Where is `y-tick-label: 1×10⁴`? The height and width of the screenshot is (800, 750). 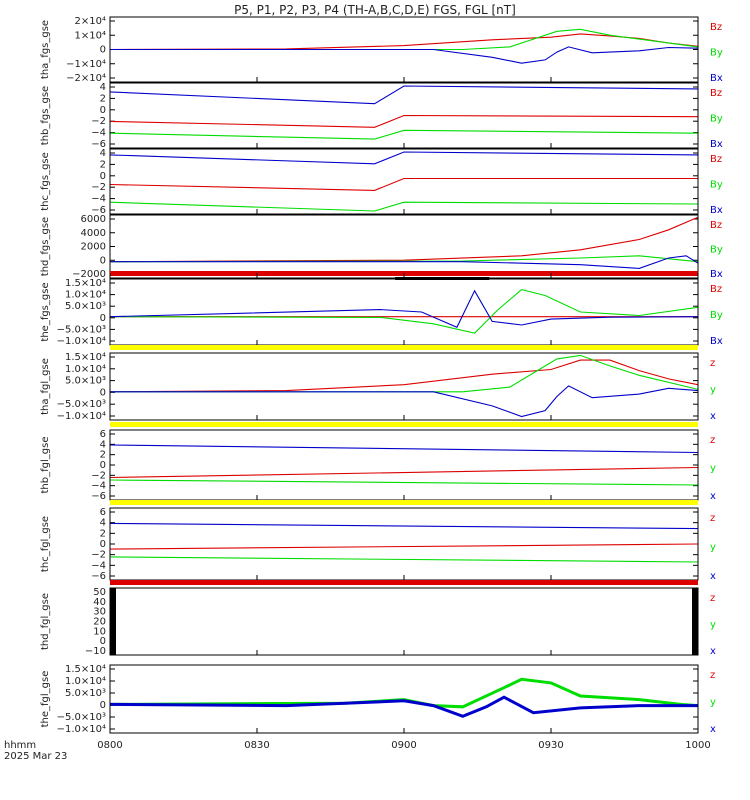 y-tick-label: 1×10⁴ is located at coordinates (90, 35).